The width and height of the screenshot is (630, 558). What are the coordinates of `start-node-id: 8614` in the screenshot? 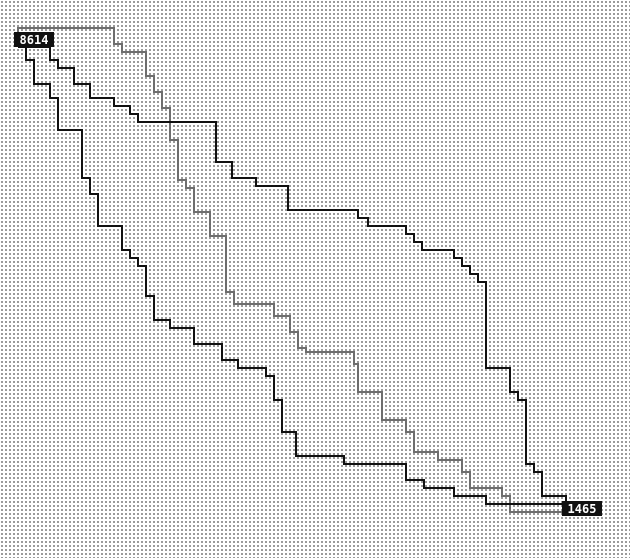 It's located at (34, 40).